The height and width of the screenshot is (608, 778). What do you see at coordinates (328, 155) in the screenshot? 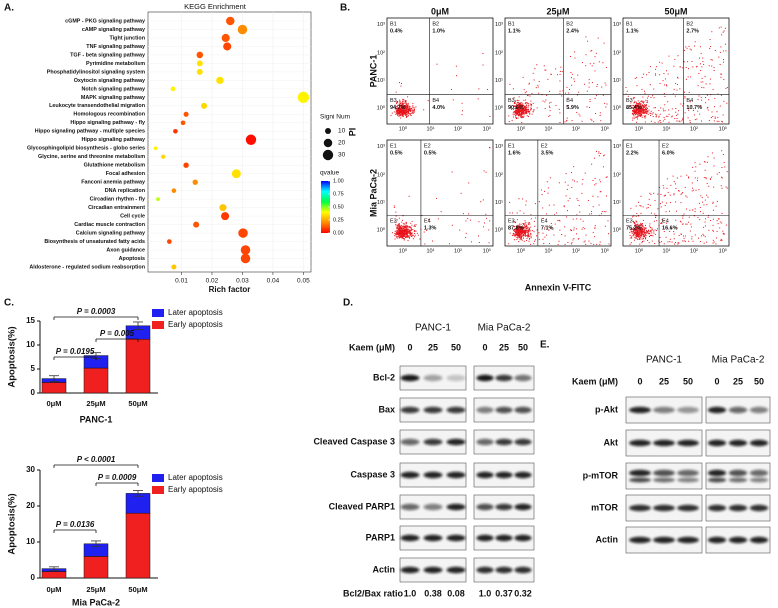
I see `legend-dot` at bounding box center [328, 155].